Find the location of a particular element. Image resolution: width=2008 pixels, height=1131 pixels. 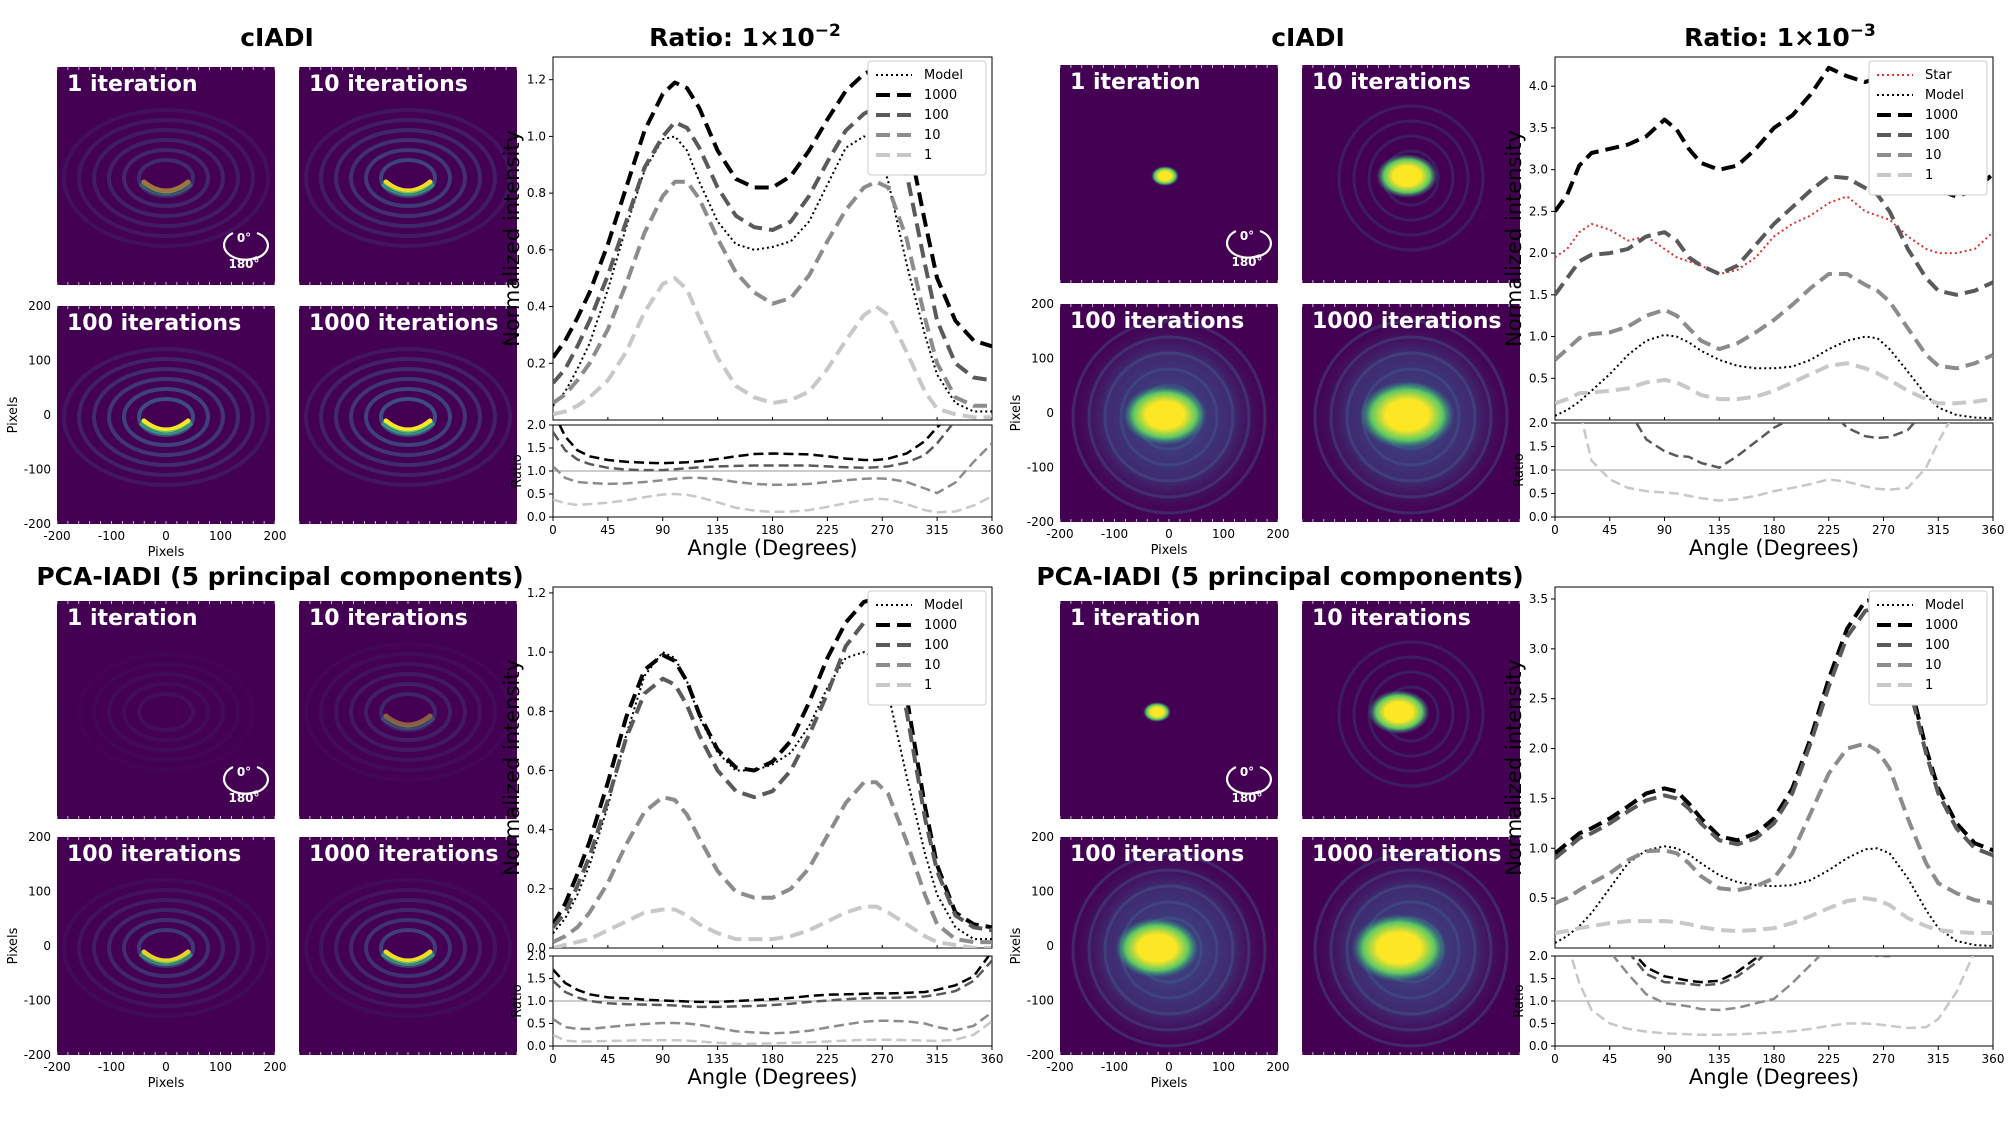

ytick-label: 0.5 is located at coordinates (1538, 378).